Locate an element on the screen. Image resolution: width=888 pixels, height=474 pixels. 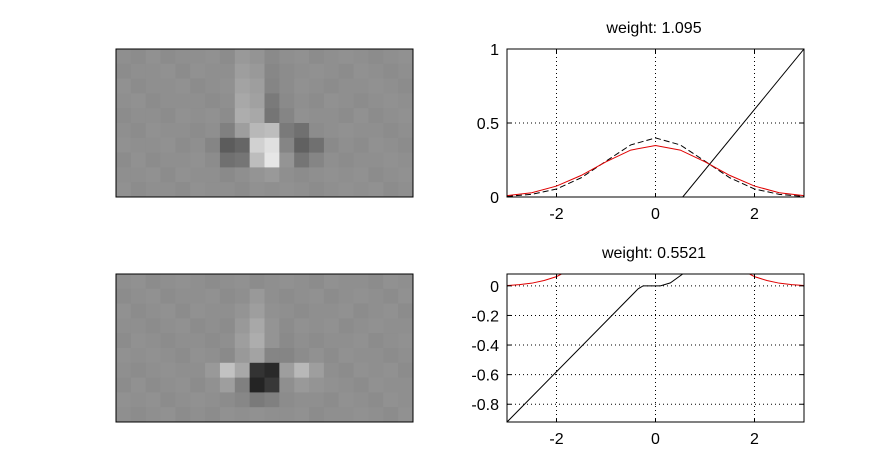
y-tick-label: -0.2 is located at coordinates (485, 316).